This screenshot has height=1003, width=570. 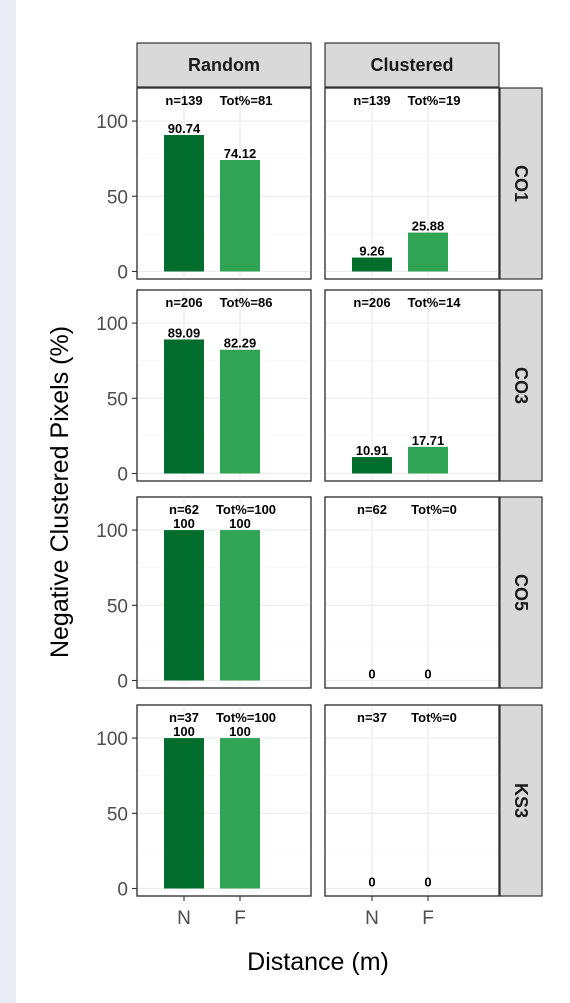 I want to click on row-strip-co3: CO3, so click(x=521, y=385).